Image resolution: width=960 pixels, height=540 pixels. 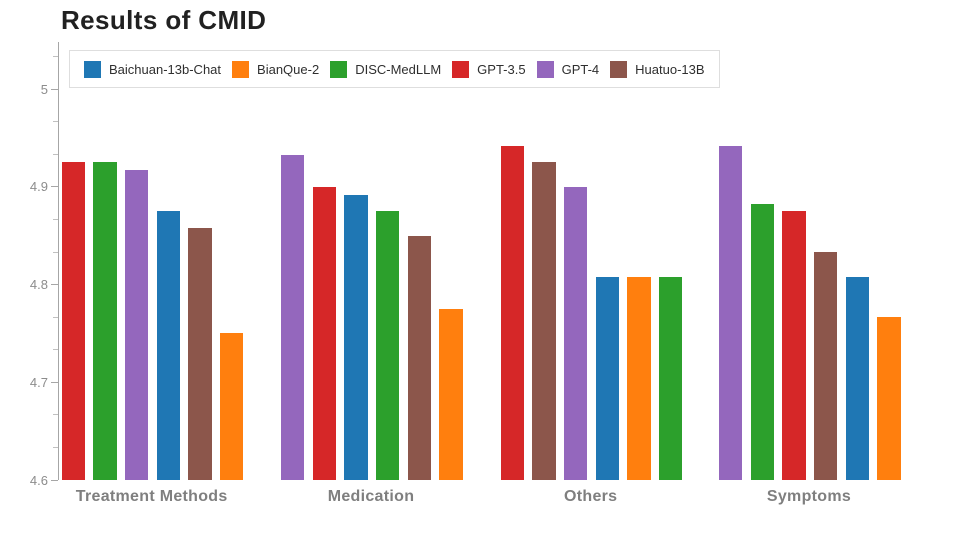 What do you see at coordinates (670, 378) in the screenshot?
I see `bar-others-disc-medllm` at bounding box center [670, 378].